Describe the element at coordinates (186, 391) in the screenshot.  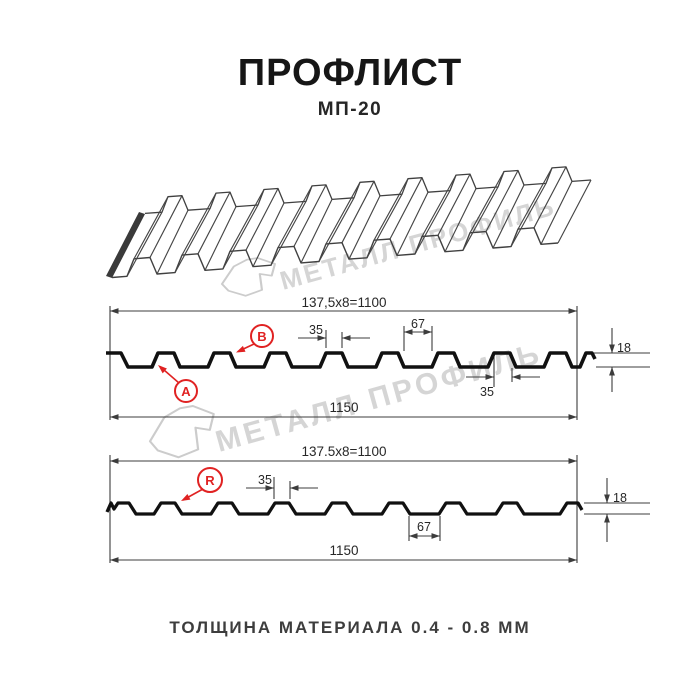
I see `marker-side-a-letter: A` at that location.